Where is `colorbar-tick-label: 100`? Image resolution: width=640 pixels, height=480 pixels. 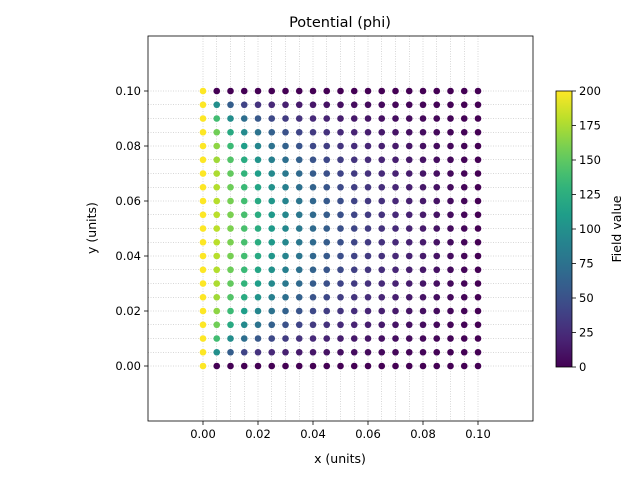
colorbar-tick-label: 100 is located at coordinates (590, 229).